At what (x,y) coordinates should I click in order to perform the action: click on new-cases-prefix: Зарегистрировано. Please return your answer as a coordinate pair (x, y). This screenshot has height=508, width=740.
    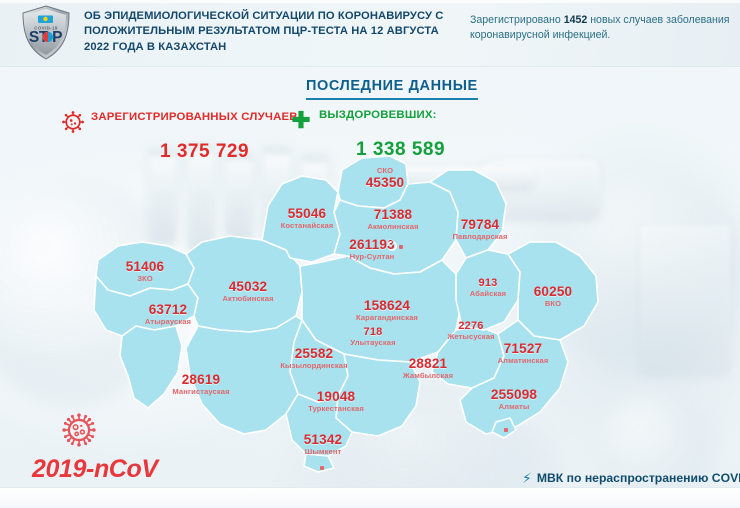
    Looking at the image, I should click on (517, 20).